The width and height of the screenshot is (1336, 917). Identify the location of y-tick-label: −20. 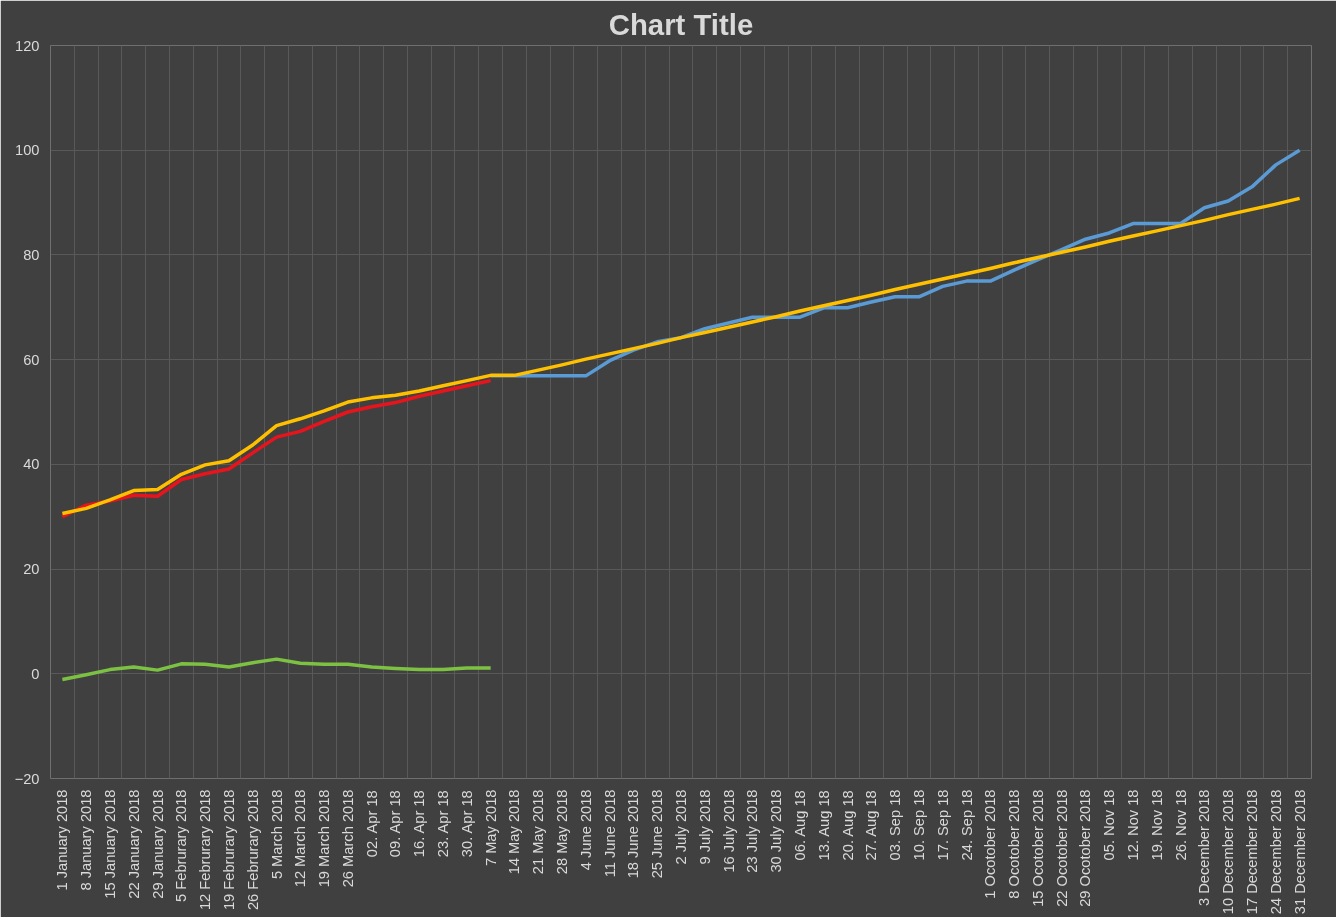
(27, 778).